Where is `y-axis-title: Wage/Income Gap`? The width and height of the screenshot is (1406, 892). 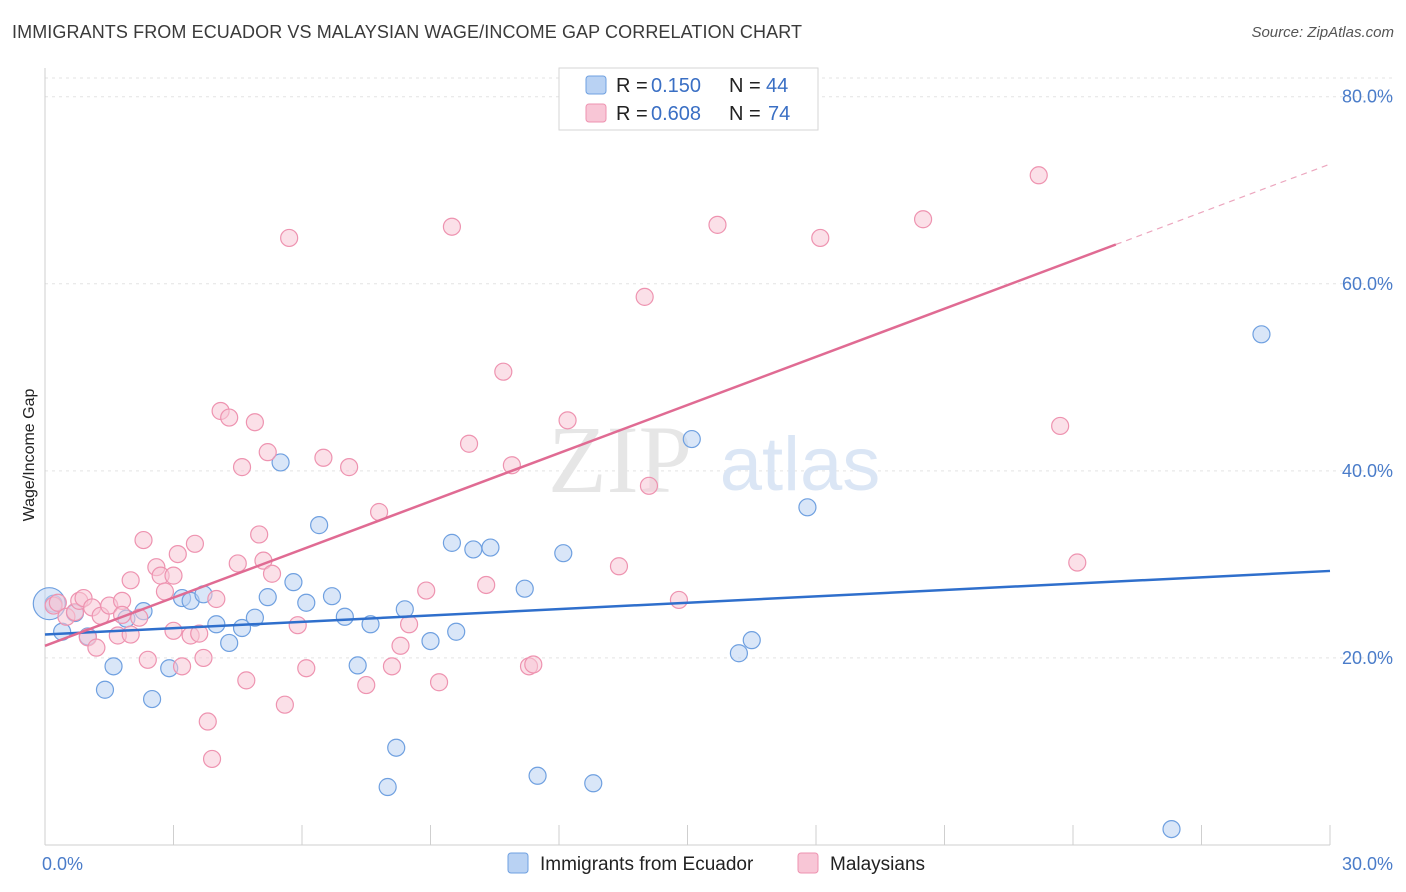
y-axis-title: Wage/Income Gap is located at coordinates (29, 455).